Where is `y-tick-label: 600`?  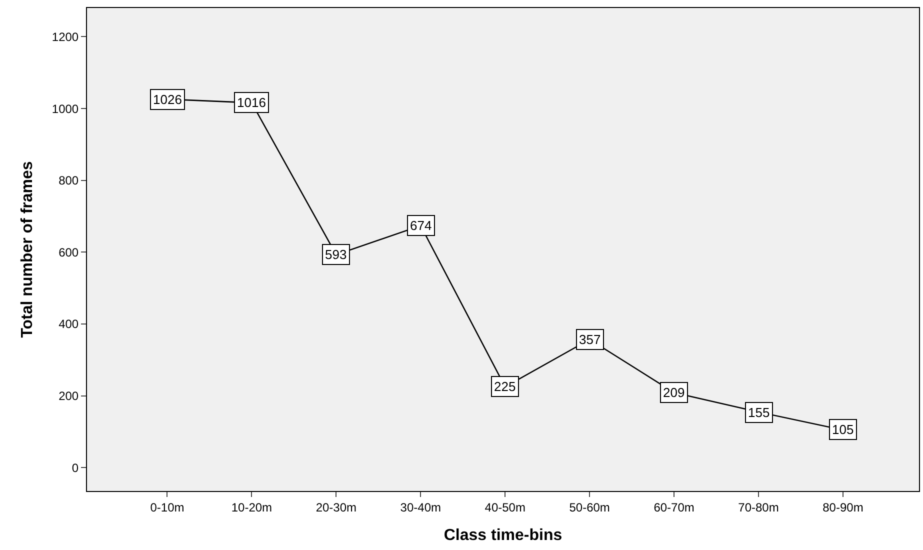
y-tick-label: 600 is located at coordinates (68, 252).